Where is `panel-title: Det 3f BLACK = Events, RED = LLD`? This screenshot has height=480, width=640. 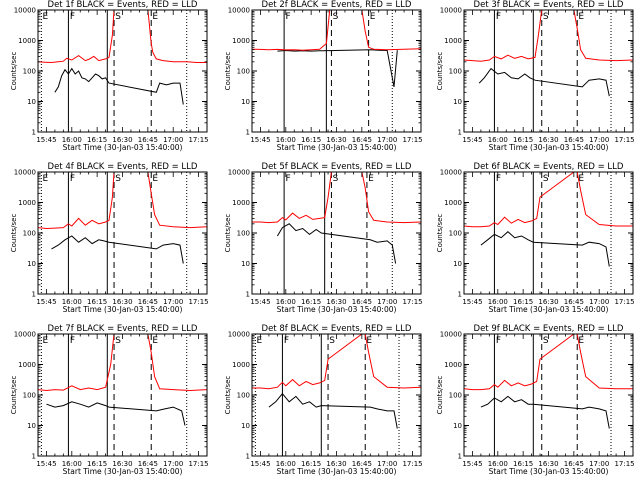 panel-title: Det 3f BLACK = Events, RED = LLD is located at coordinates (549, 5).